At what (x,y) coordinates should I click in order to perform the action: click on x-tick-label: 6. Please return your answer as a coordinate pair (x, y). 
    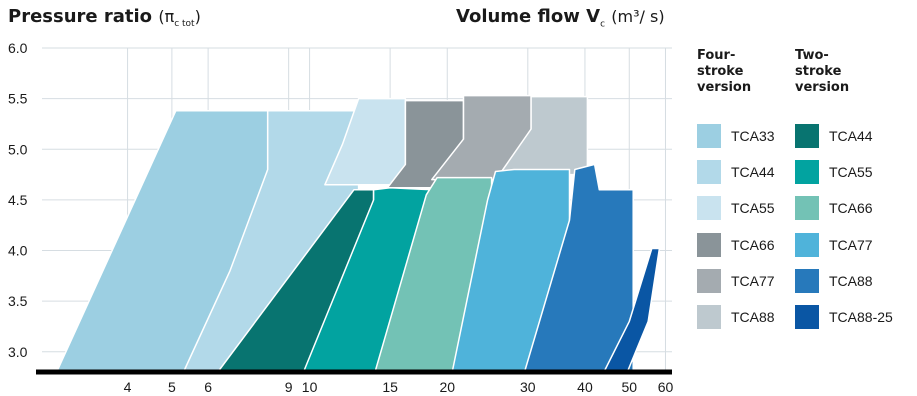
    Looking at the image, I should click on (208, 387).